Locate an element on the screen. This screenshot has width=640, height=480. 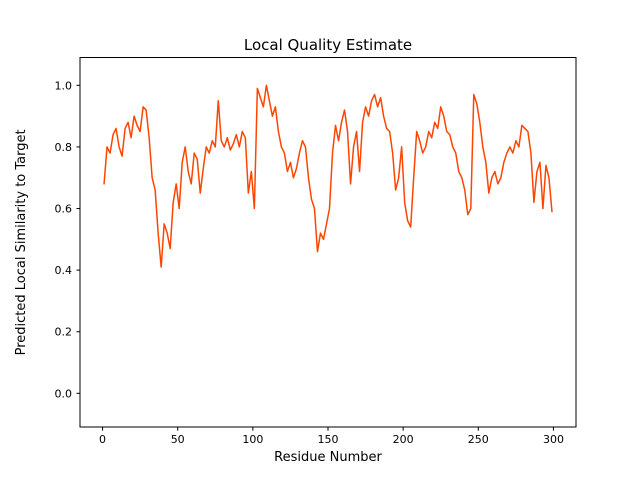
x-tick-label: 250 is located at coordinates (478, 439).